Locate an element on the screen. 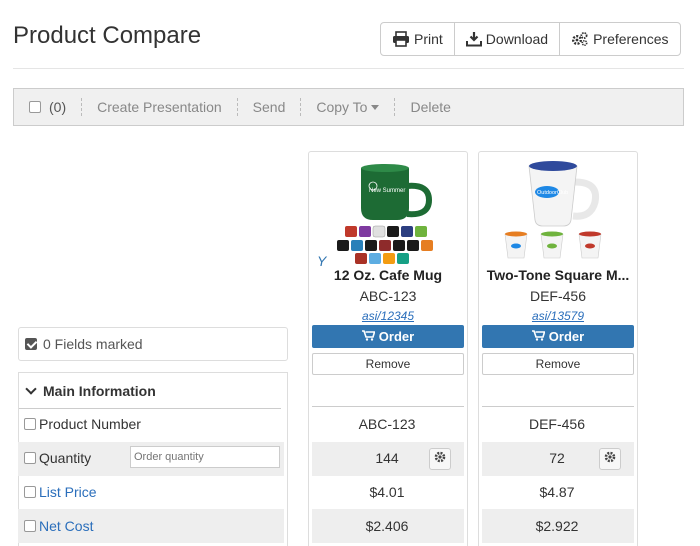  product-number: ABC-123 is located at coordinates (388, 296).